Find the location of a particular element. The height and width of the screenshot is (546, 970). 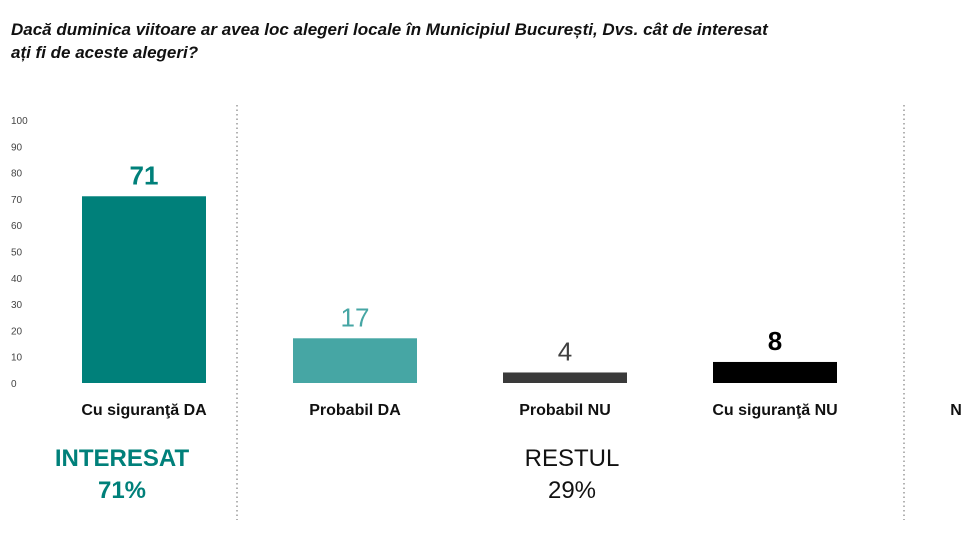

ytick-label: 90 is located at coordinates (17, 147).